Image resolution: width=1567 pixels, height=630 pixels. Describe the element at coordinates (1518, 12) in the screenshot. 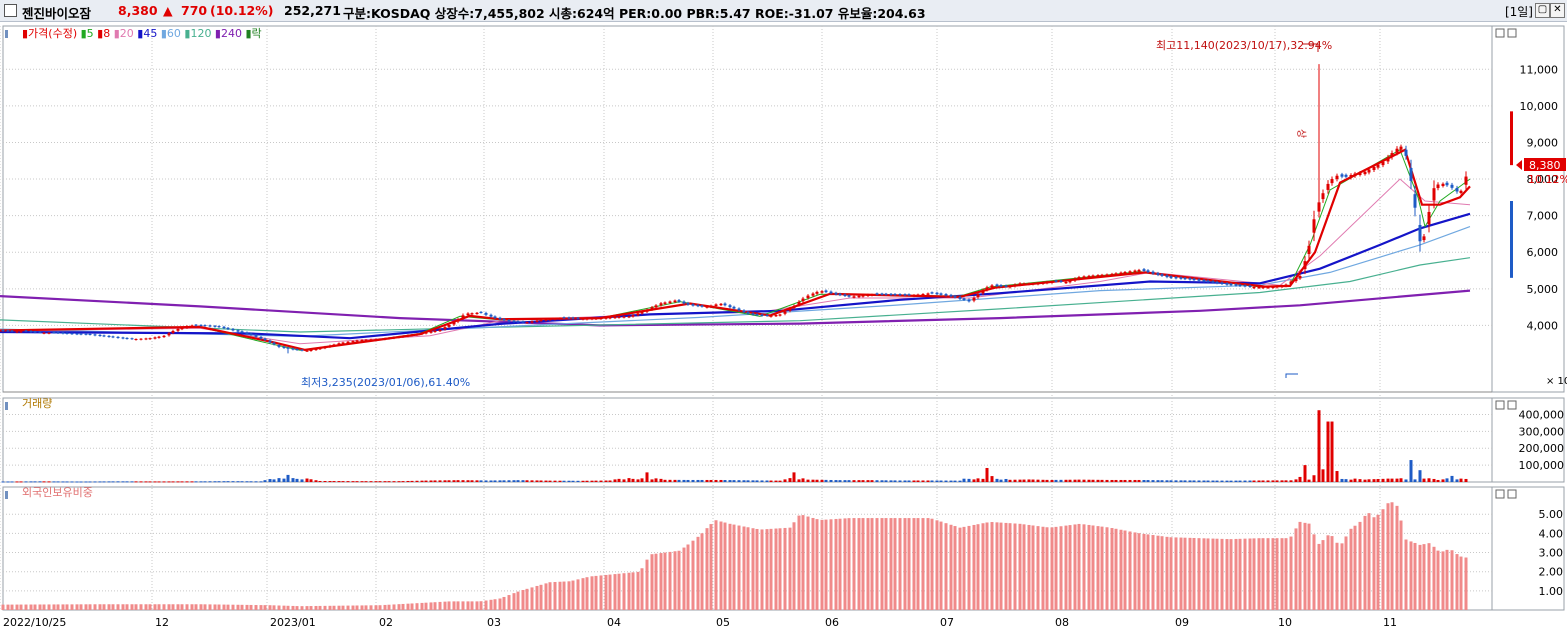

I see `period-selector: [1일]` at that location.